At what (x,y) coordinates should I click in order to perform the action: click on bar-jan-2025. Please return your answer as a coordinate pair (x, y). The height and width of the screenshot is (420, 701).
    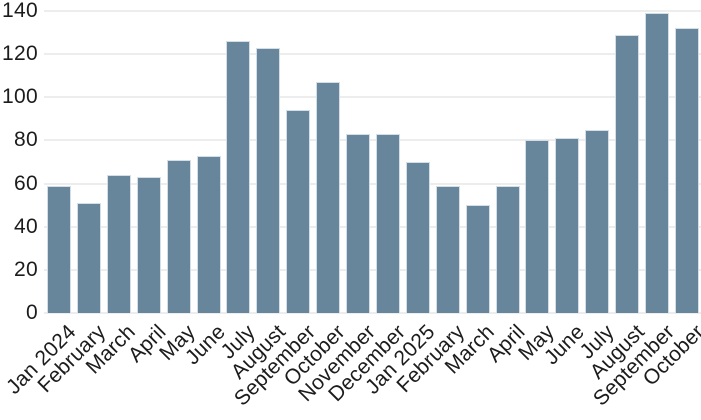
    Looking at the image, I should click on (417, 237).